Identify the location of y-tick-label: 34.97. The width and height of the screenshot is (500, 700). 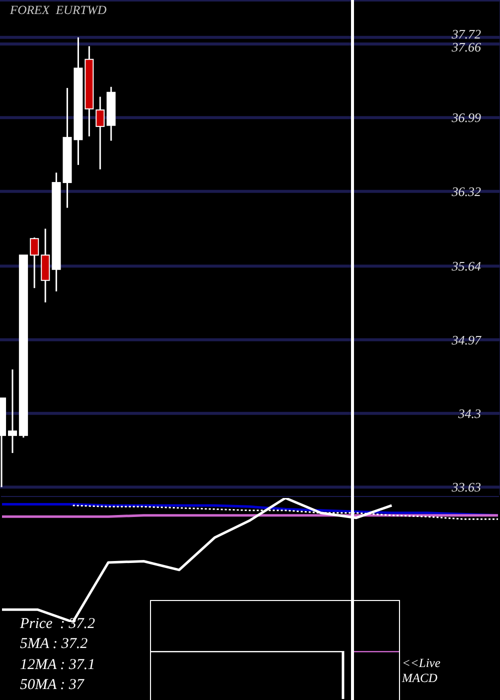
(466, 340).